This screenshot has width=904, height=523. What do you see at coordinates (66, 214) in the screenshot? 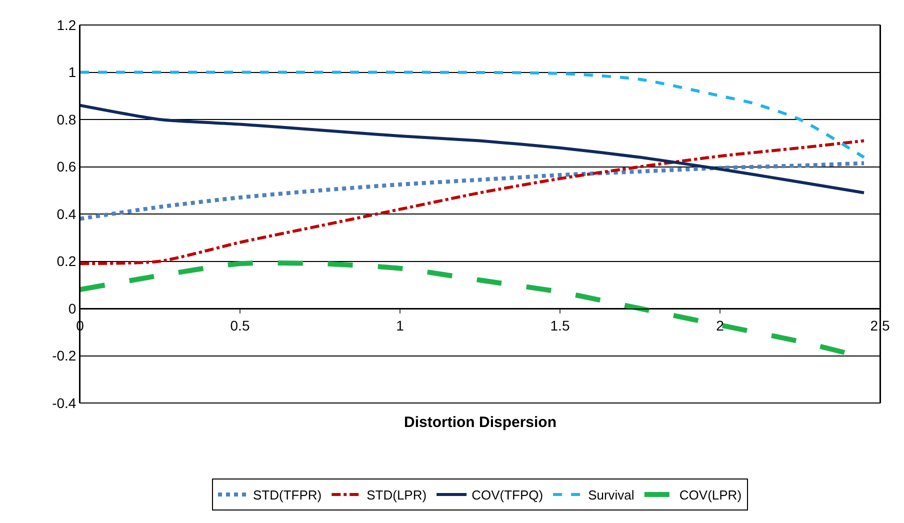
I see `y-tick-label: 0.4` at bounding box center [66, 214].